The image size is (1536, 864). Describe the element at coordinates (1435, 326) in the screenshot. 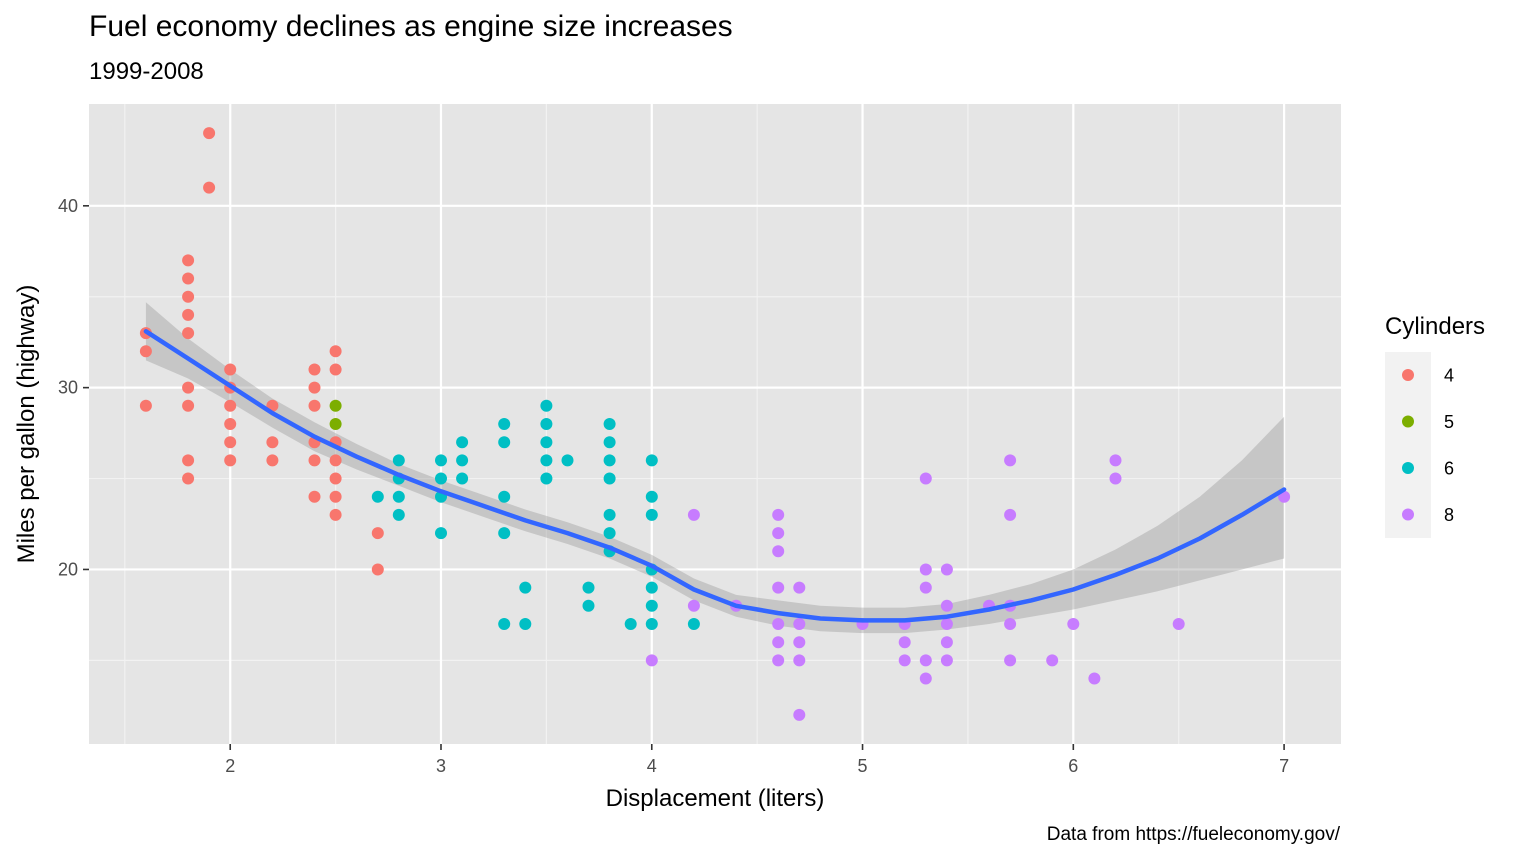

I see `legend-title: Cylinders` at that location.